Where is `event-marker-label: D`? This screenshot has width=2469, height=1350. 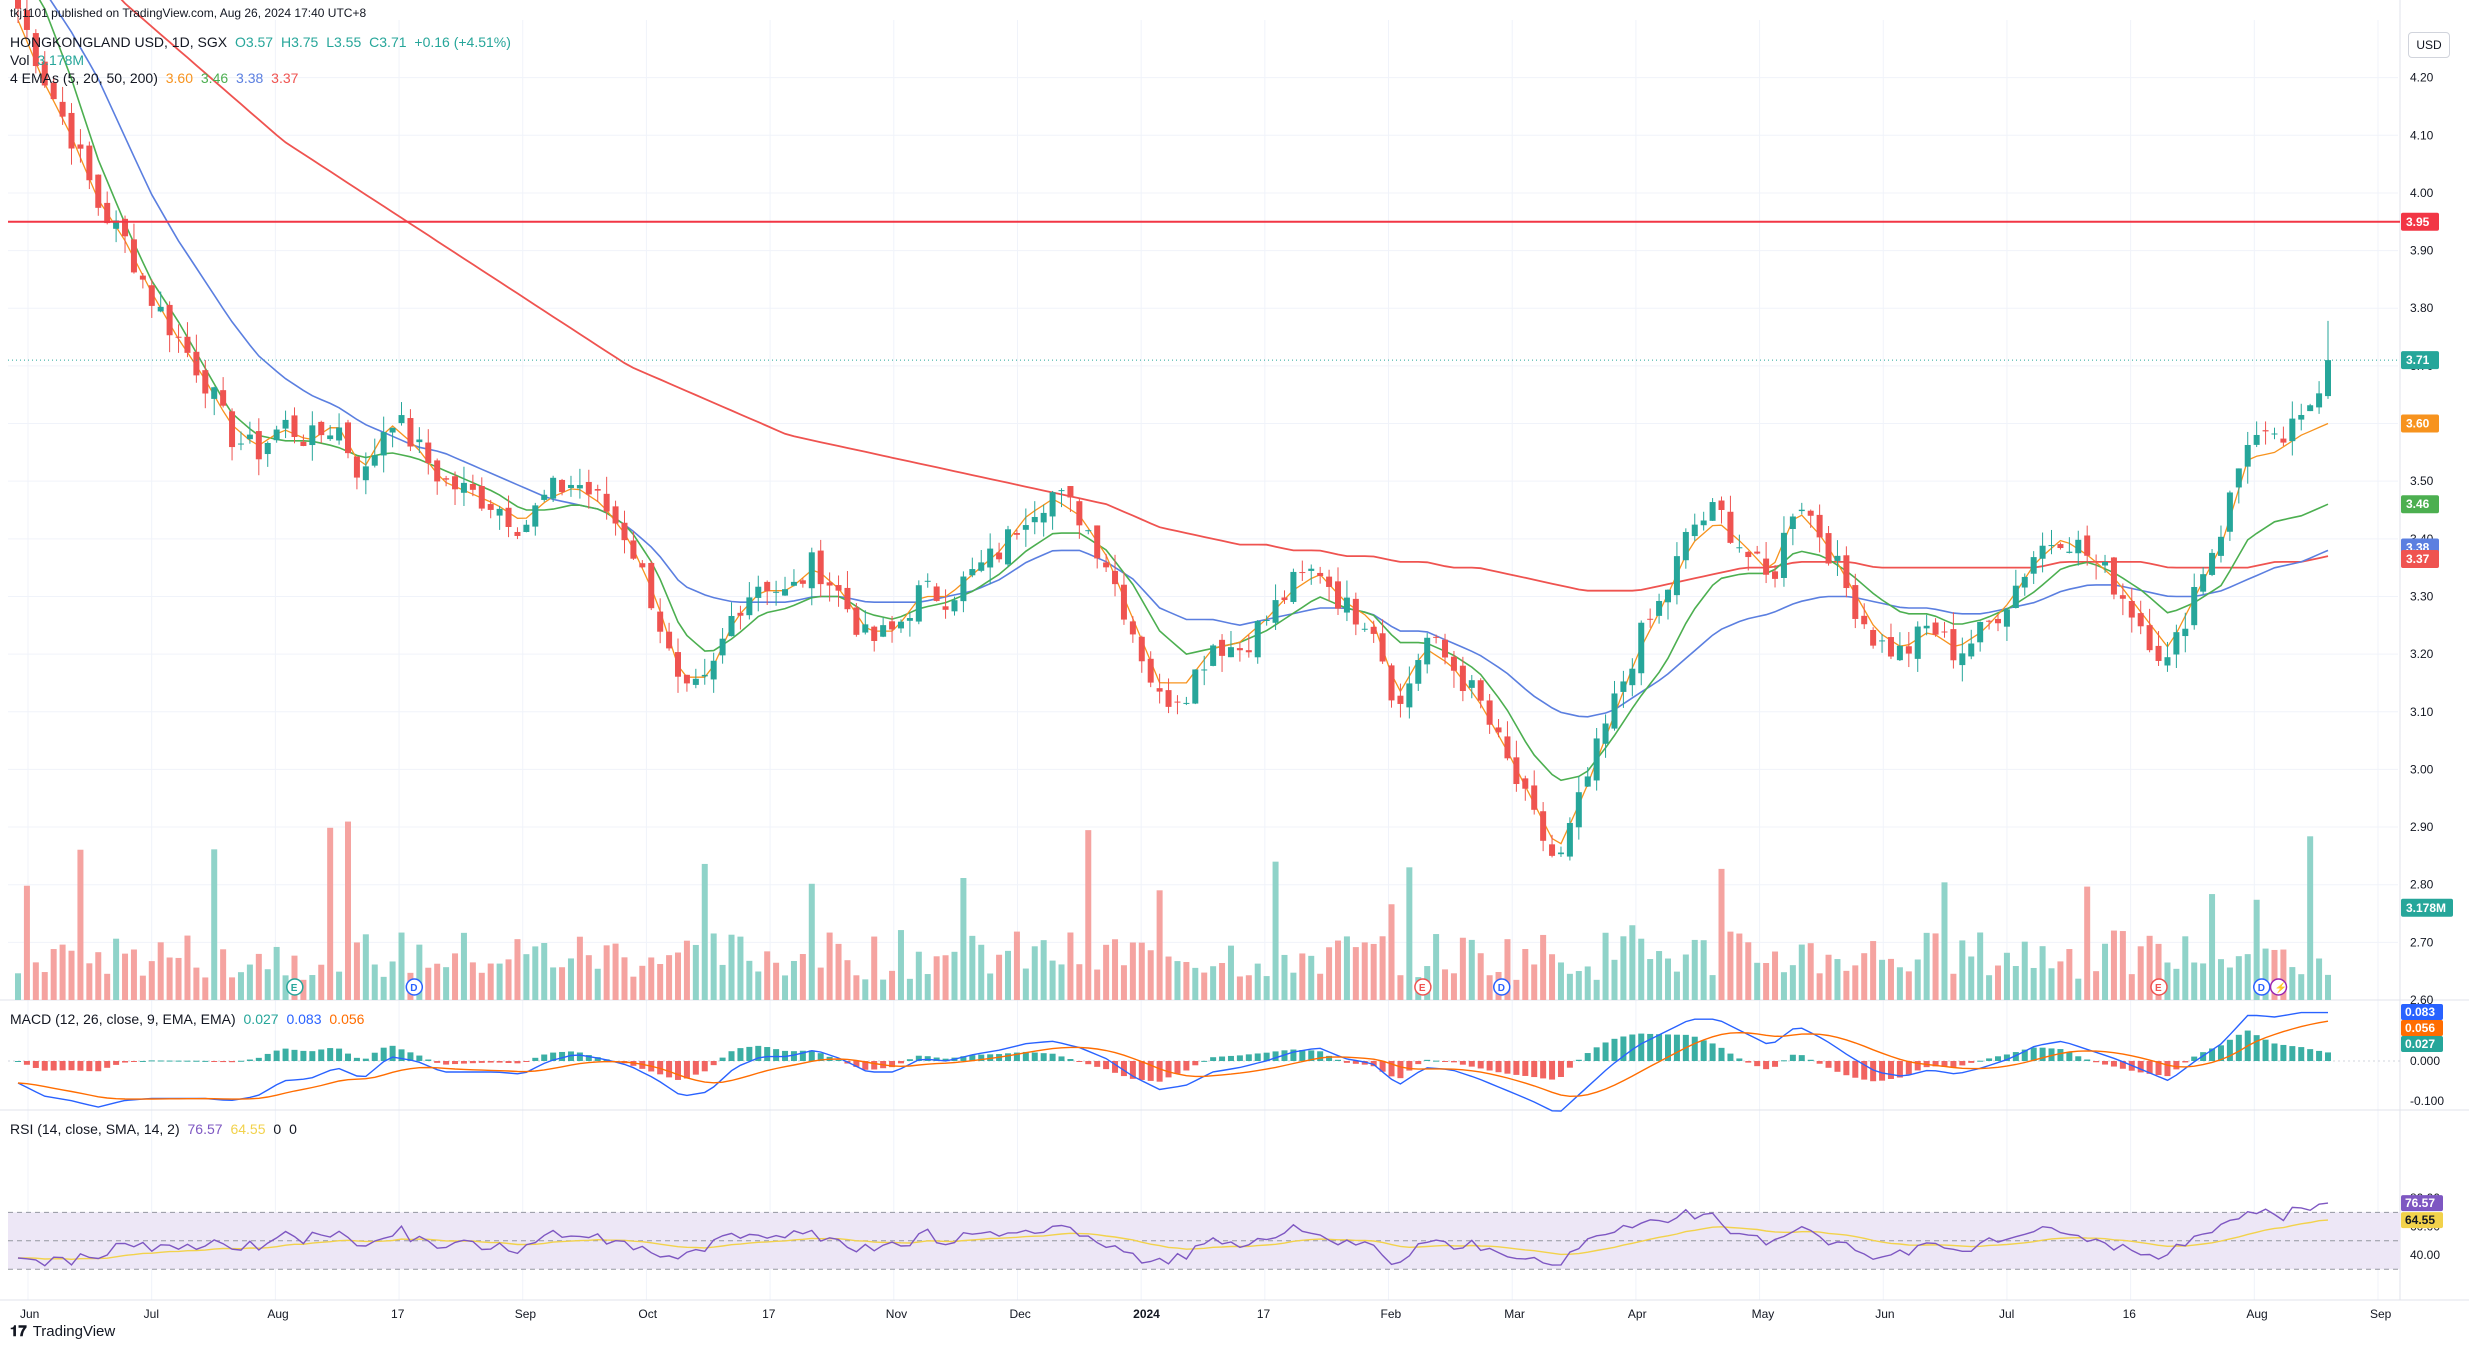 event-marker-label: D is located at coordinates (1501, 988).